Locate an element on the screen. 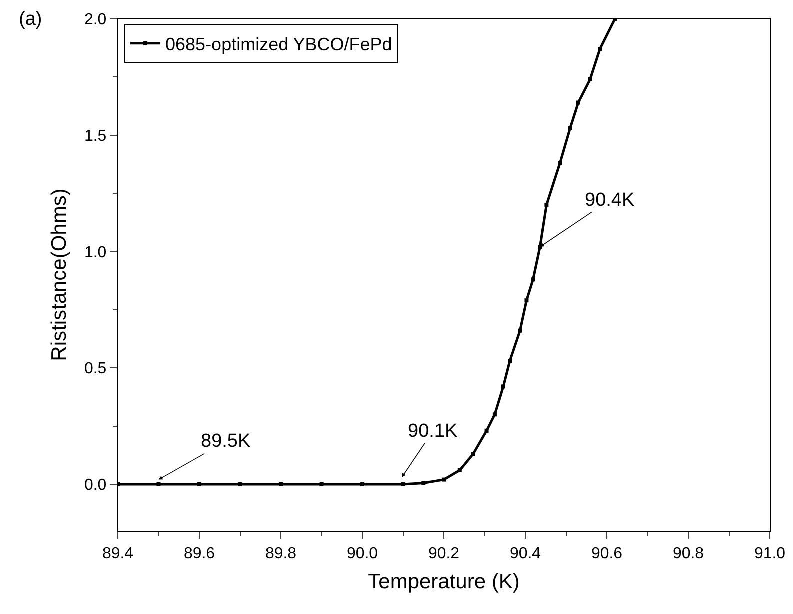 This screenshot has height=614, width=793. y-tick-label: 1.5 is located at coordinates (95, 136).